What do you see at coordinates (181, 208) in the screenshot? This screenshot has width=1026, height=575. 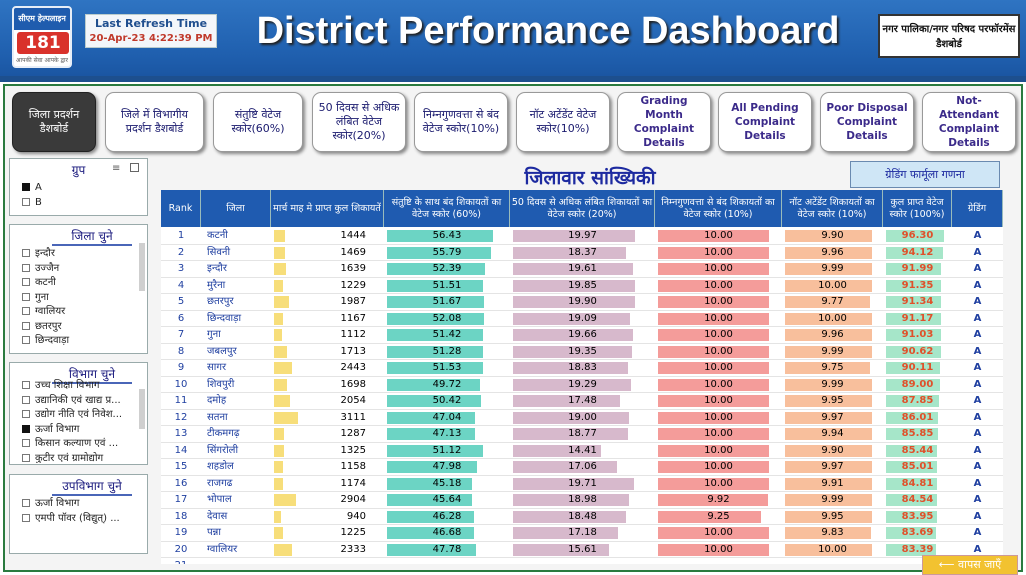 I see `column-header: Rank` at bounding box center [181, 208].